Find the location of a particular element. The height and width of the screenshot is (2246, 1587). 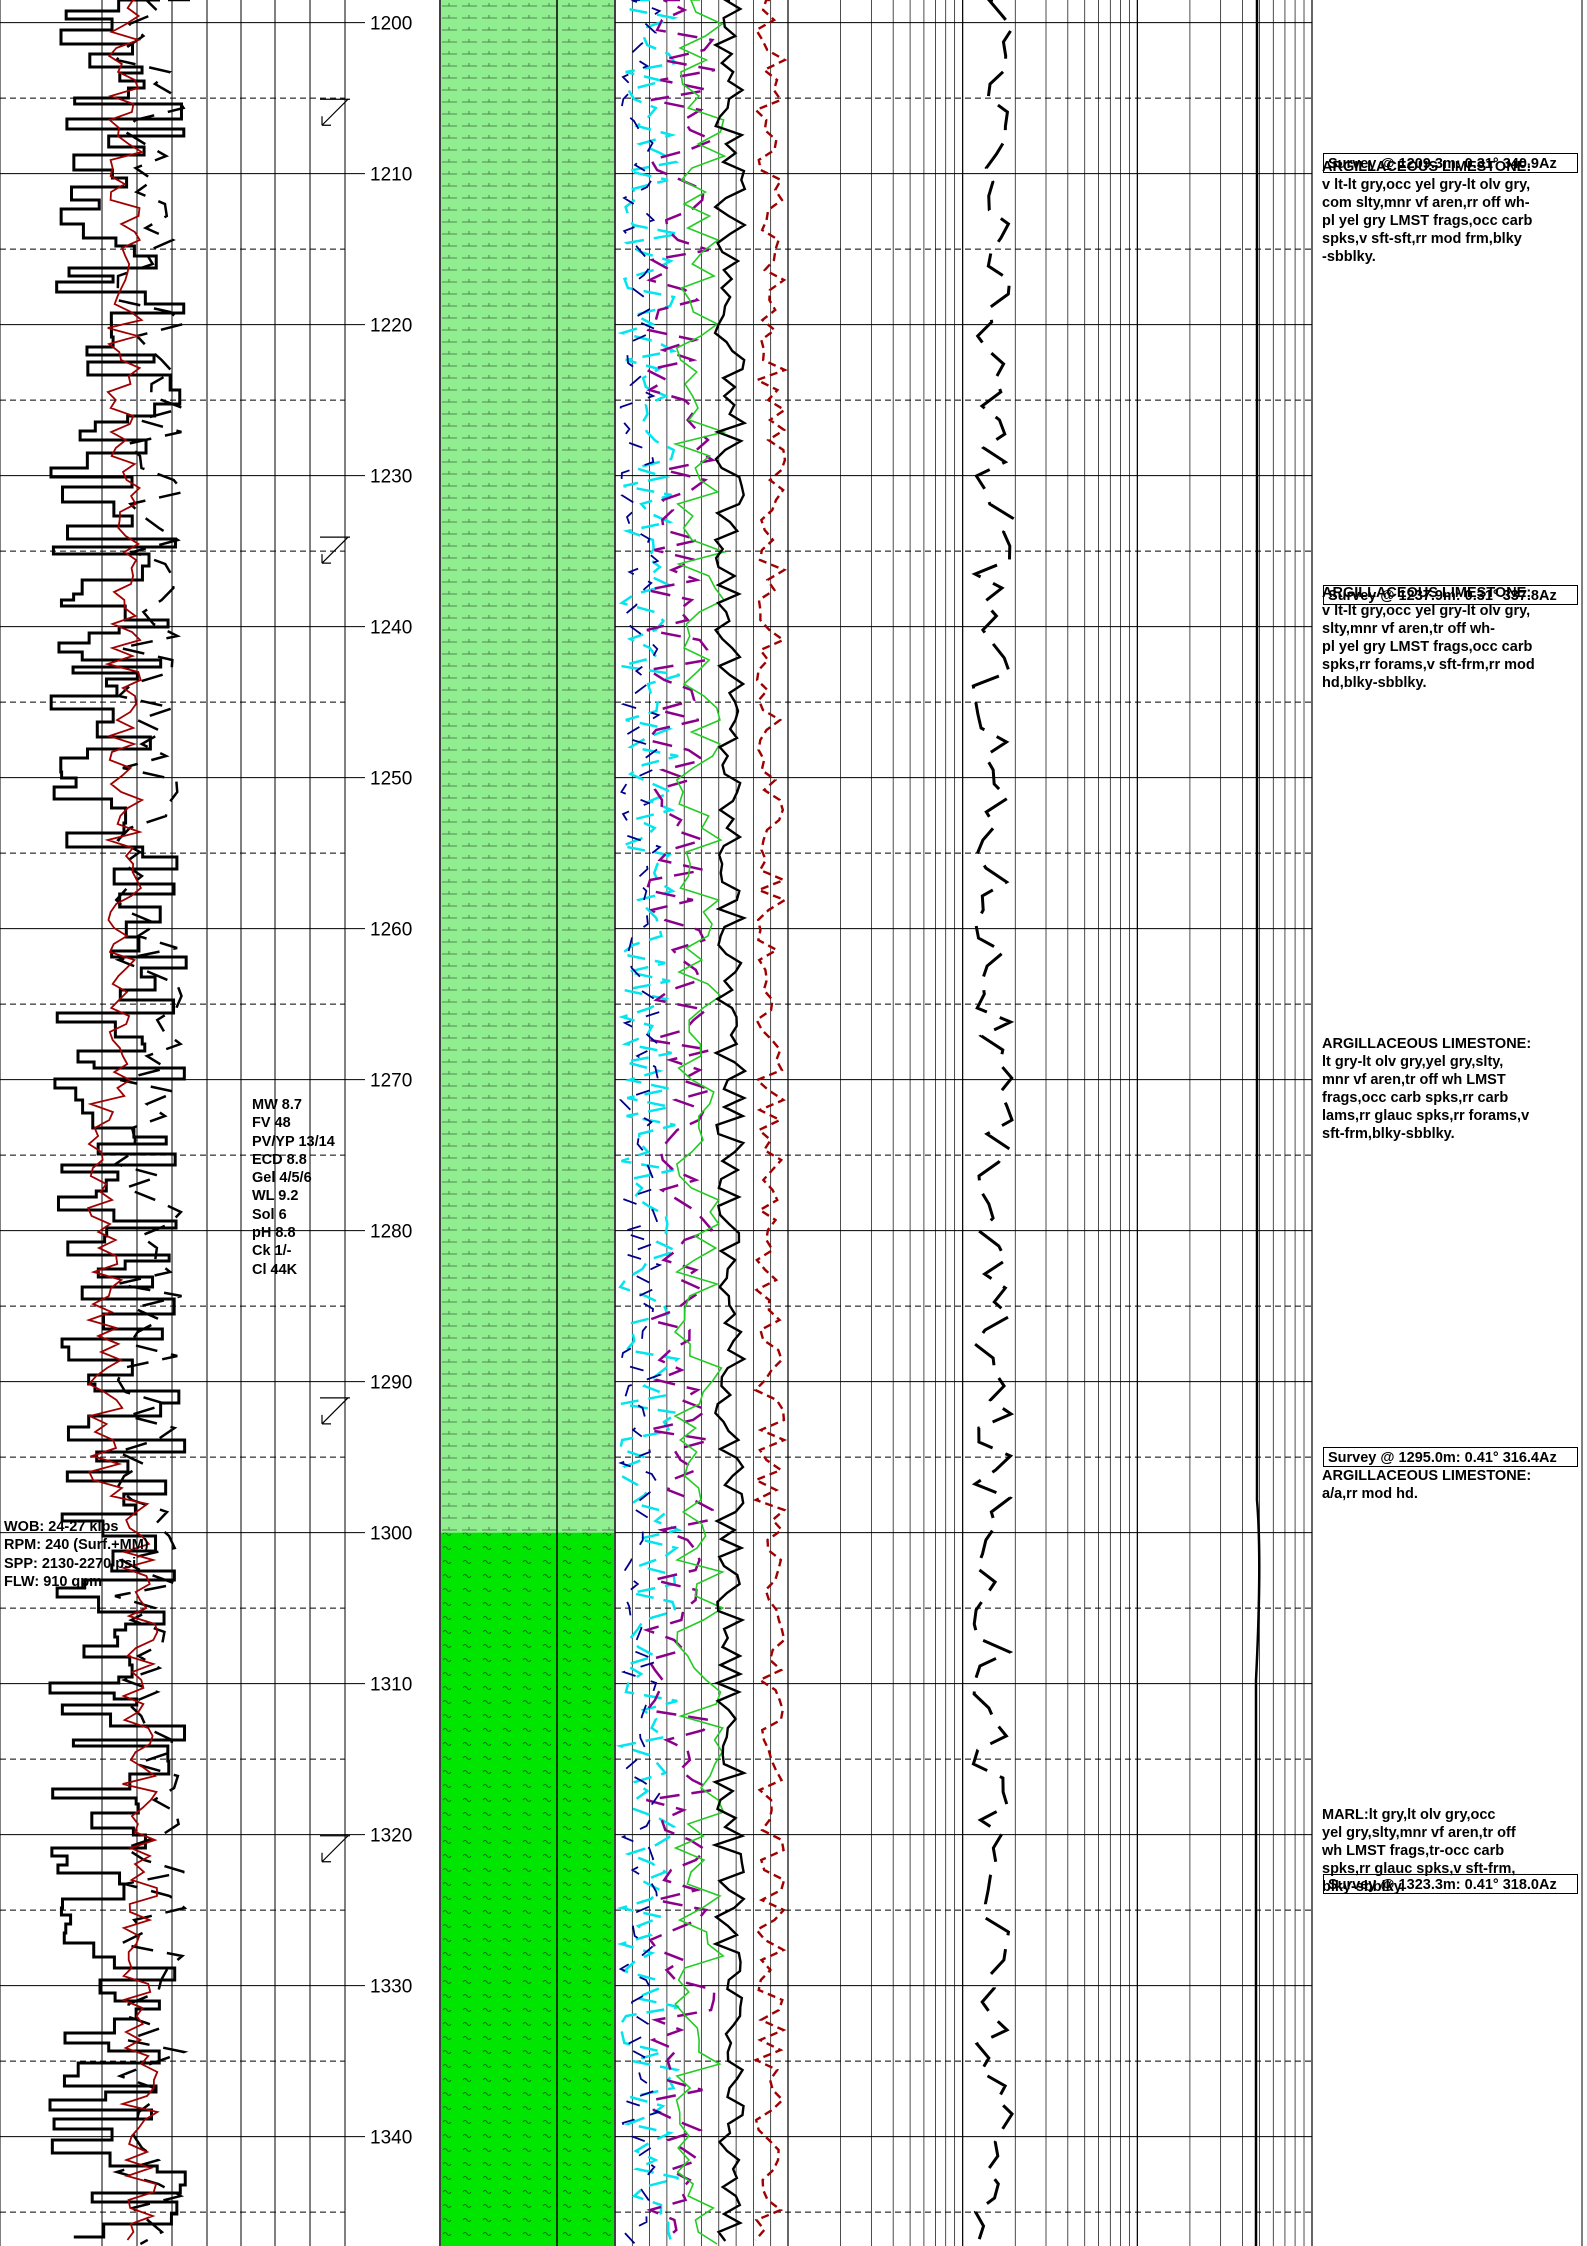

depth-label: 1210 is located at coordinates (391, 175).